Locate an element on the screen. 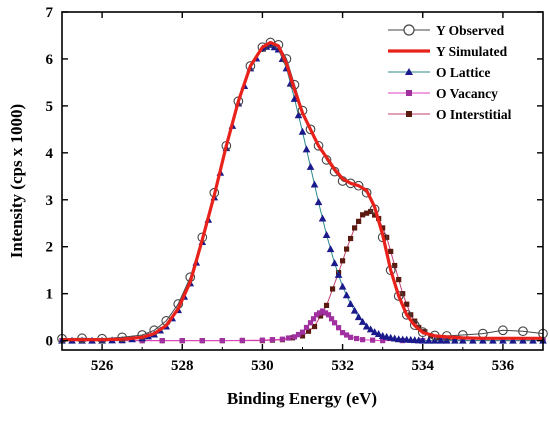 This screenshot has height=422, width=550. legend-entry: O Vacancy is located at coordinates (443, 93).